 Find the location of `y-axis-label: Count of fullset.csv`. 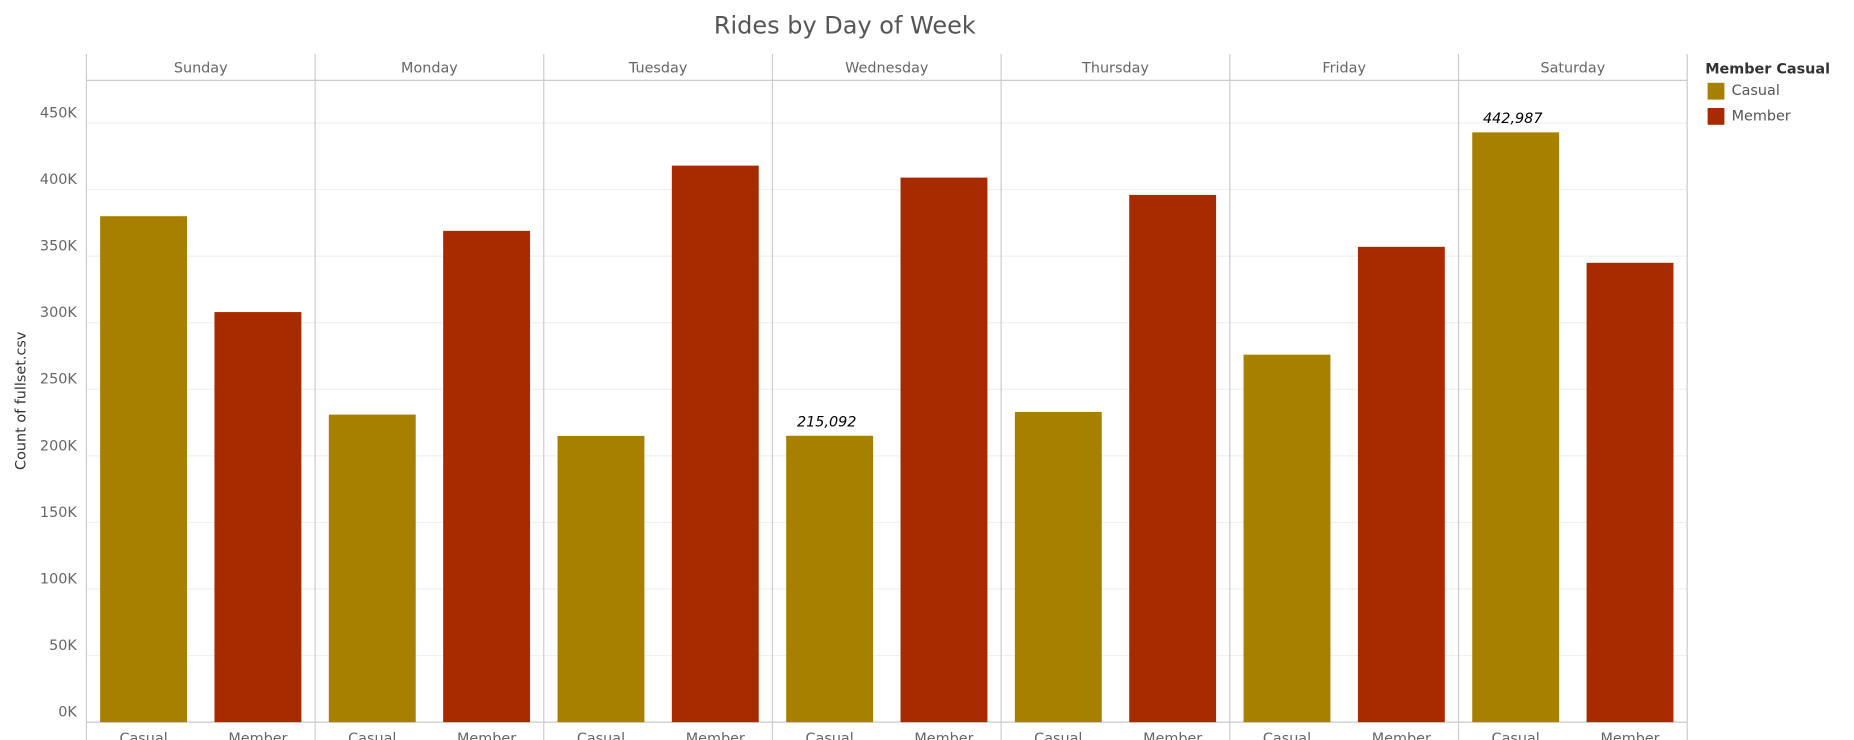

y-axis-label: Count of fullset.csv is located at coordinates (22, 400).